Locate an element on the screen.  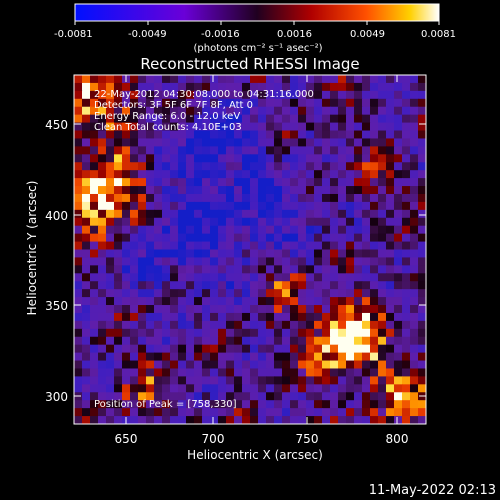
y-tick-label: 400 is located at coordinates (56, 216).